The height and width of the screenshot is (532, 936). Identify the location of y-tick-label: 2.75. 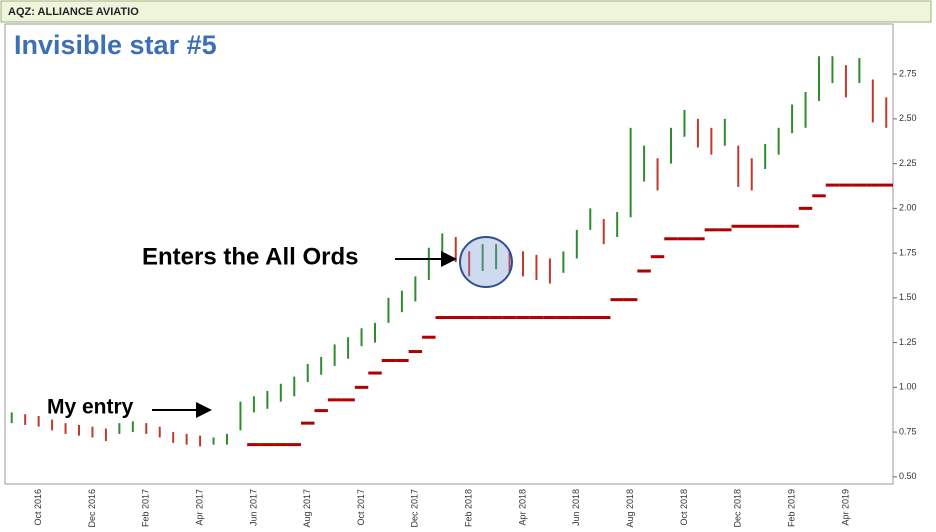
(908, 73).